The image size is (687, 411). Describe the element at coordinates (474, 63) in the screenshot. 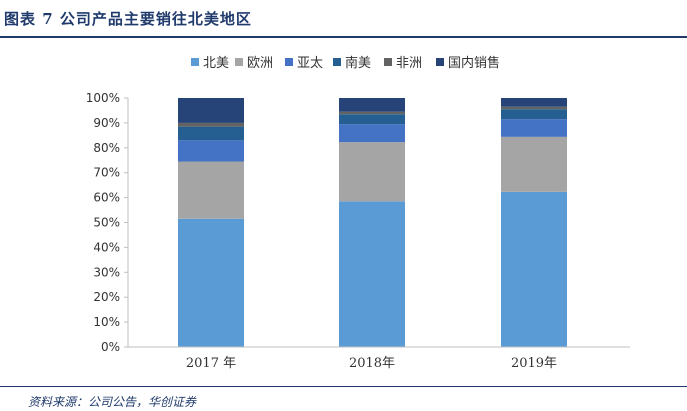

I see `legend-label: 国内销售` at that location.